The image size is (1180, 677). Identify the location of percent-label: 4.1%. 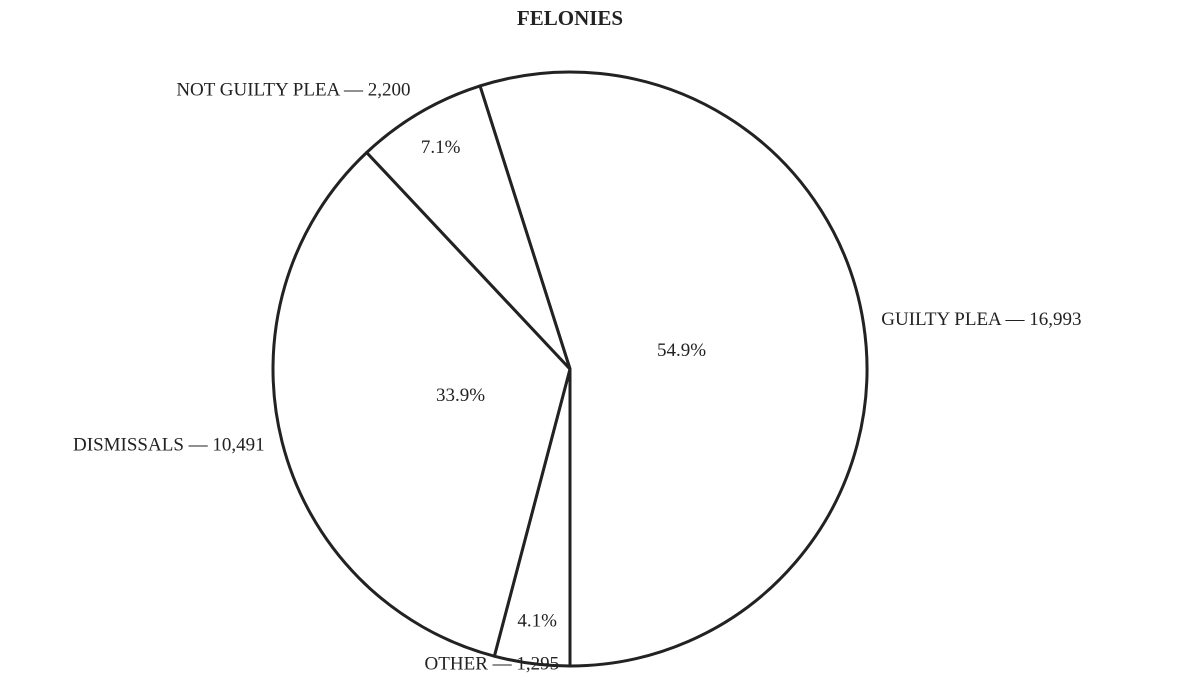
(537, 621).